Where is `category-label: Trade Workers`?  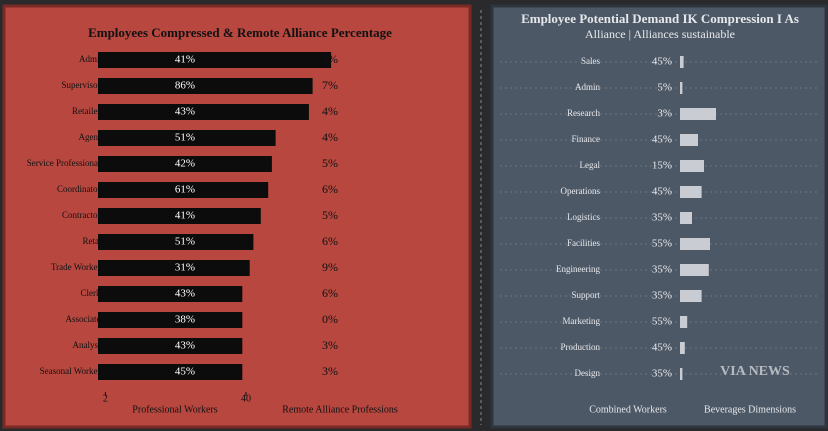
category-label: Trade Workers is located at coordinates (78, 267).